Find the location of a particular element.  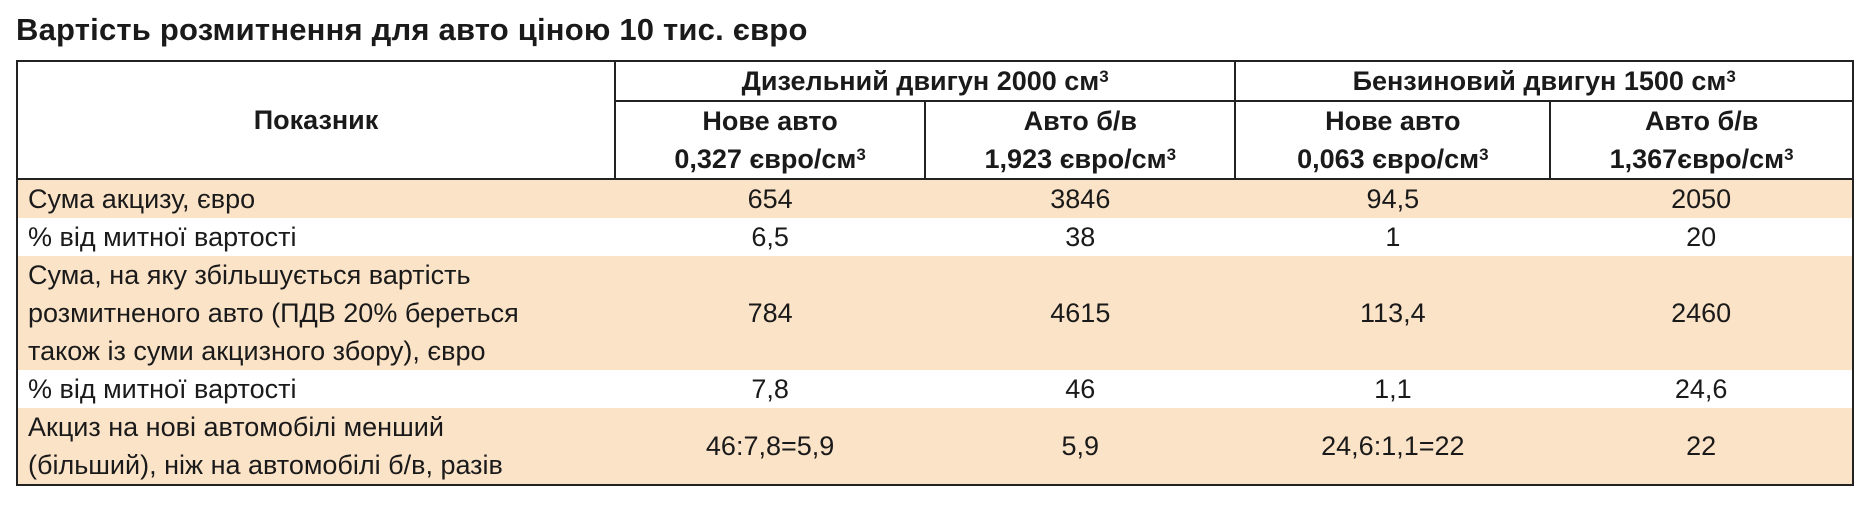

table-cell: 4615 is located at coordinates (1080, 313).